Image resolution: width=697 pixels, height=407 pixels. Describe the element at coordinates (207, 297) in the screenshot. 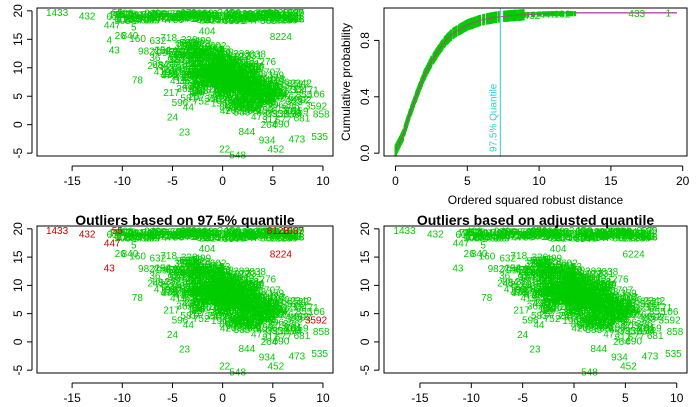

I see `point-label: 424` at that location.